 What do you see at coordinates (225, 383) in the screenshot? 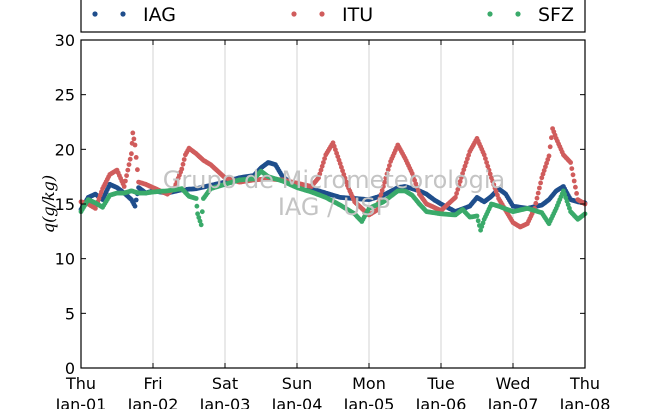
I see `x-tick-label-day: Sat` at bounding box center [225, 383].